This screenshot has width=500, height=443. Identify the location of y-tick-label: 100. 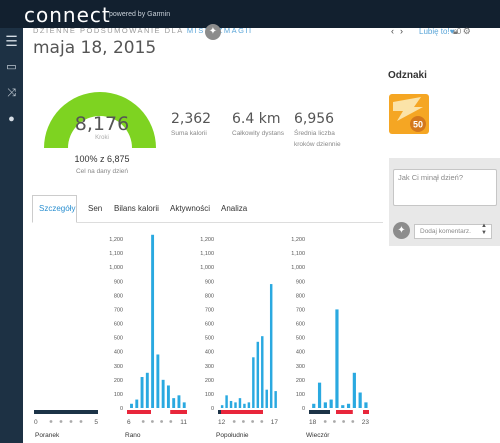
(118, 395).